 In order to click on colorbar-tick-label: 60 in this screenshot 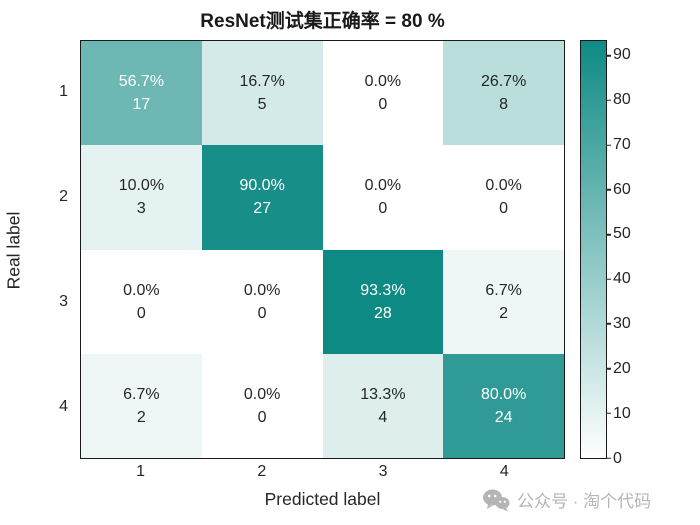, I will do `click(622, 189)`.